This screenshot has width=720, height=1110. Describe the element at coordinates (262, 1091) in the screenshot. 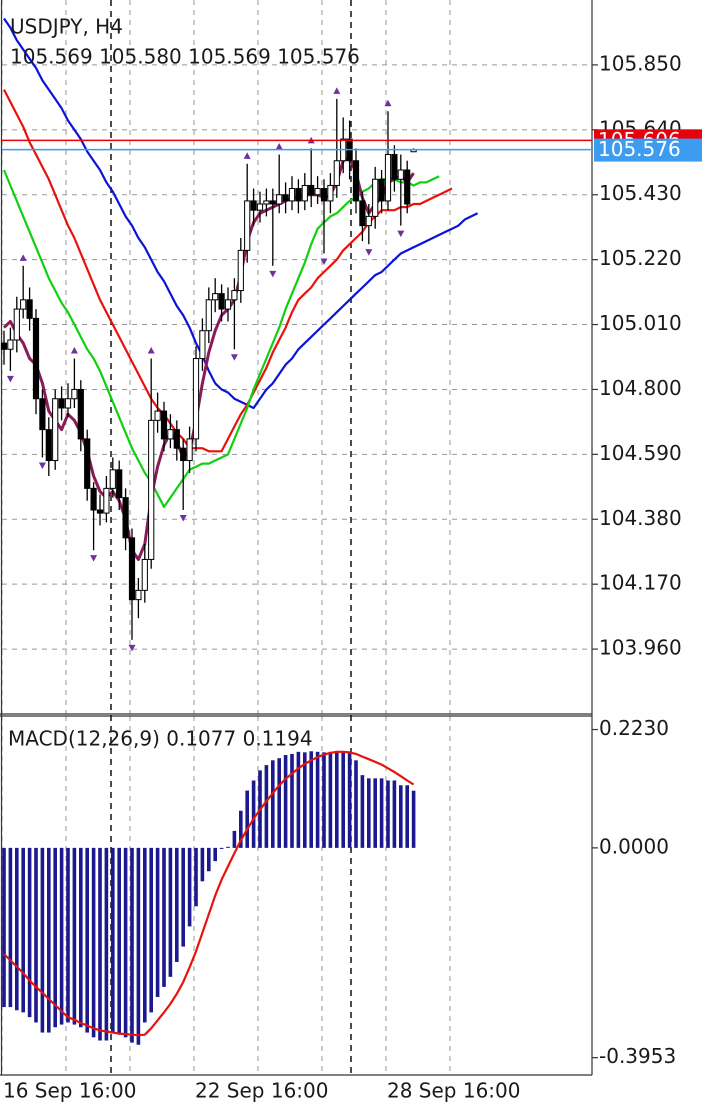

I see `x-tick-label: 22 Sep 16:00` at that location.